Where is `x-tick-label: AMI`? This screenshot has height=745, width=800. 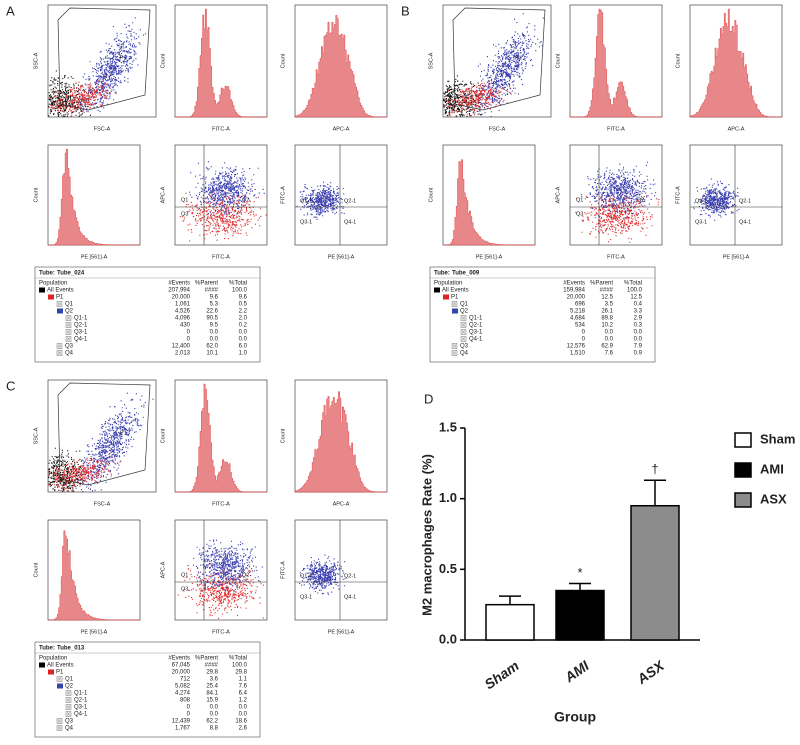
x-tick-label: AMI is located at coordinates (577, 671).